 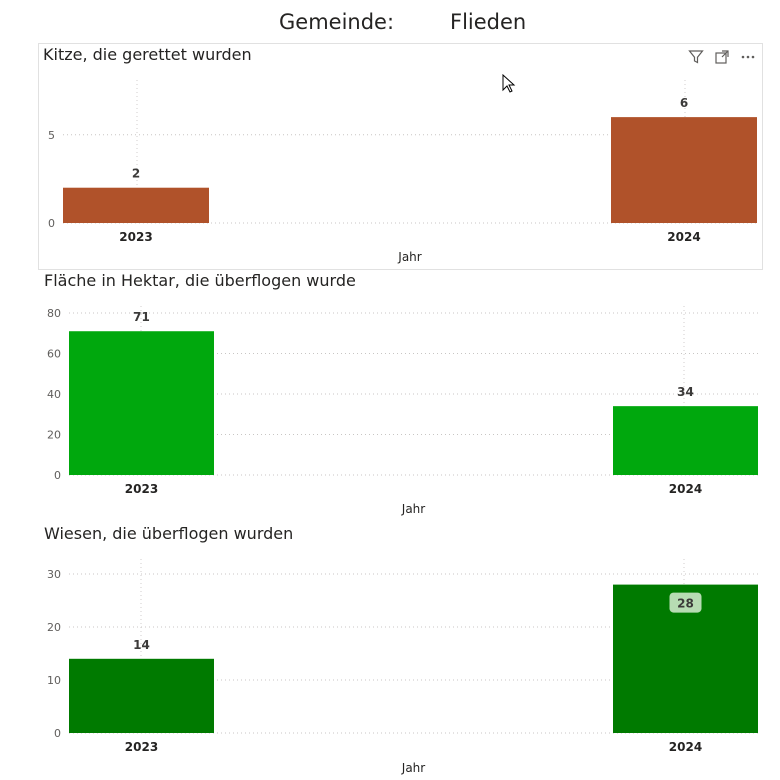 I want to click on chart-title: Kitze, die gerettet wurden, so click(x=147, y=54).